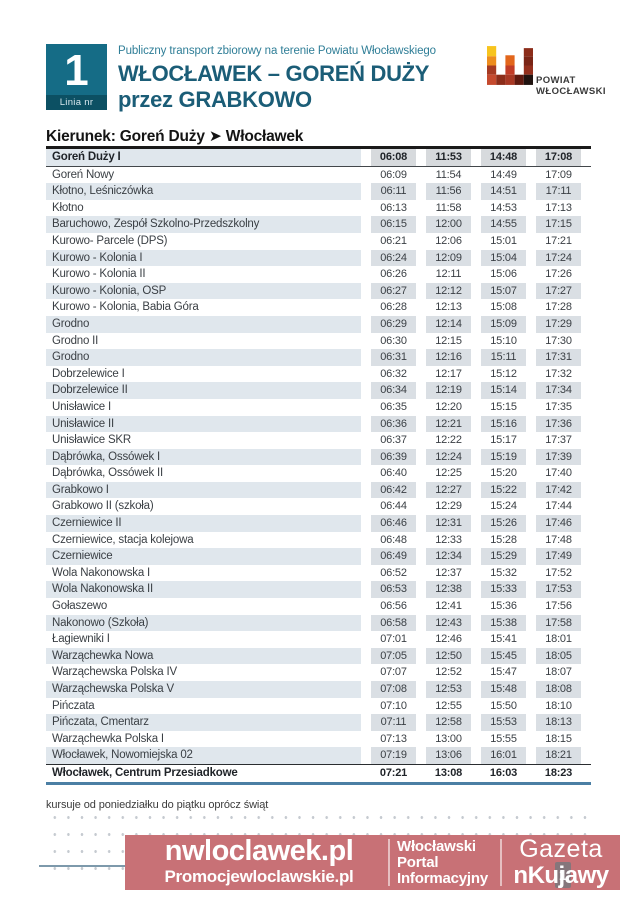 The height and width of the screenshot is (900, 636). I want to click on departure-time-3: 16:03, so click(503, 772).